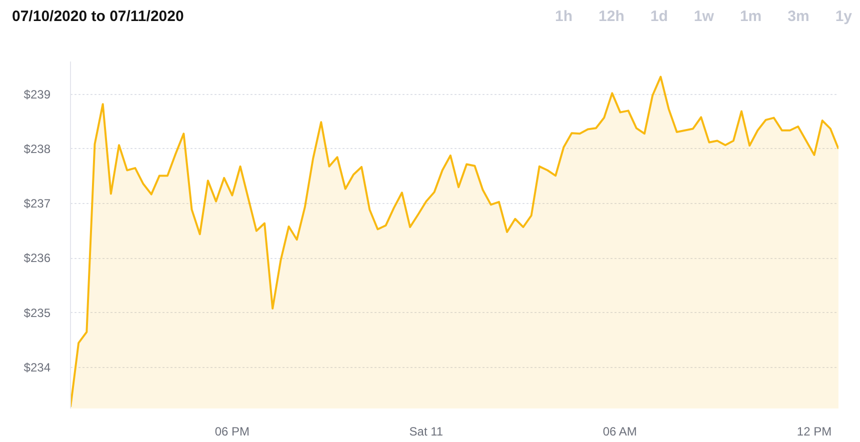 This screenshot has width=860, height=442. What do you see at coordinates (799, 16) in the screenshot?
I see `text: 3m` at bounding box center [799, 16].